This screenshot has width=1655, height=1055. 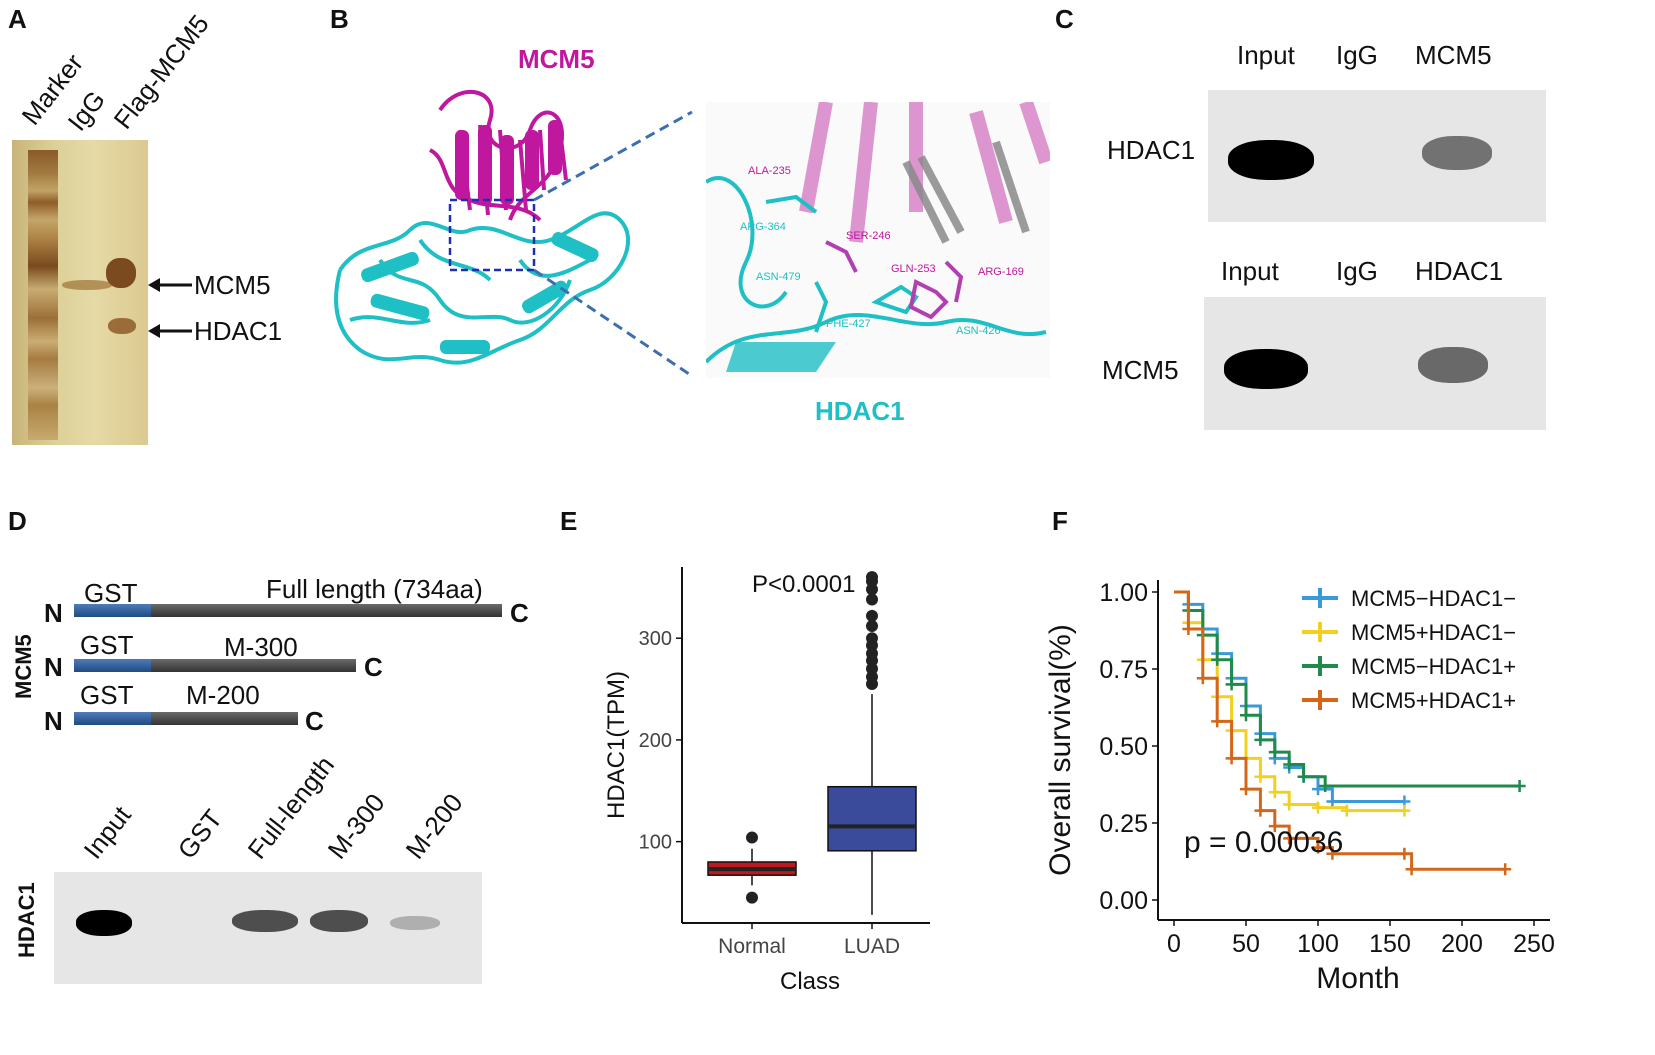 What do you see at coordinates (122, 326) in the screenshot?
I see `gel-band-hdac1` at bounding box center [122, 326].